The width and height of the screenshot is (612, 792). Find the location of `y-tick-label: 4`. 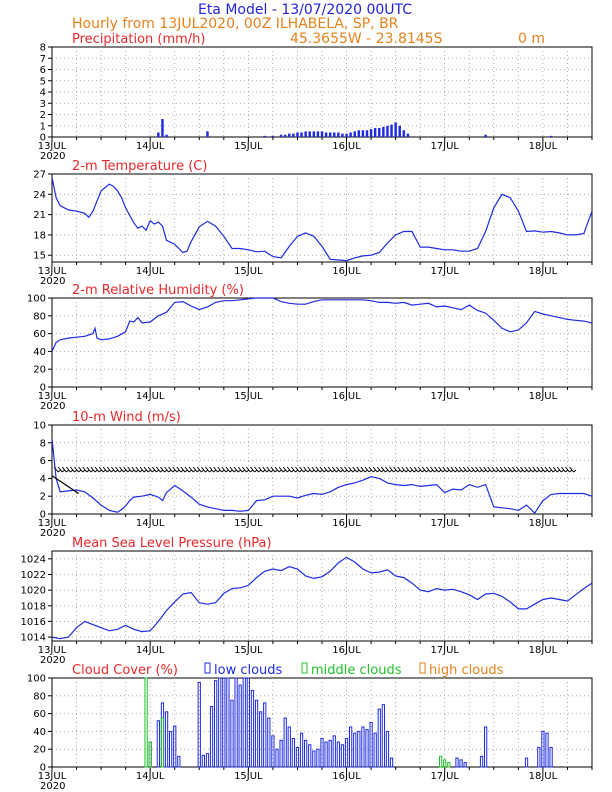

y-tick-label: 4 is located at coordinates (43, 93).